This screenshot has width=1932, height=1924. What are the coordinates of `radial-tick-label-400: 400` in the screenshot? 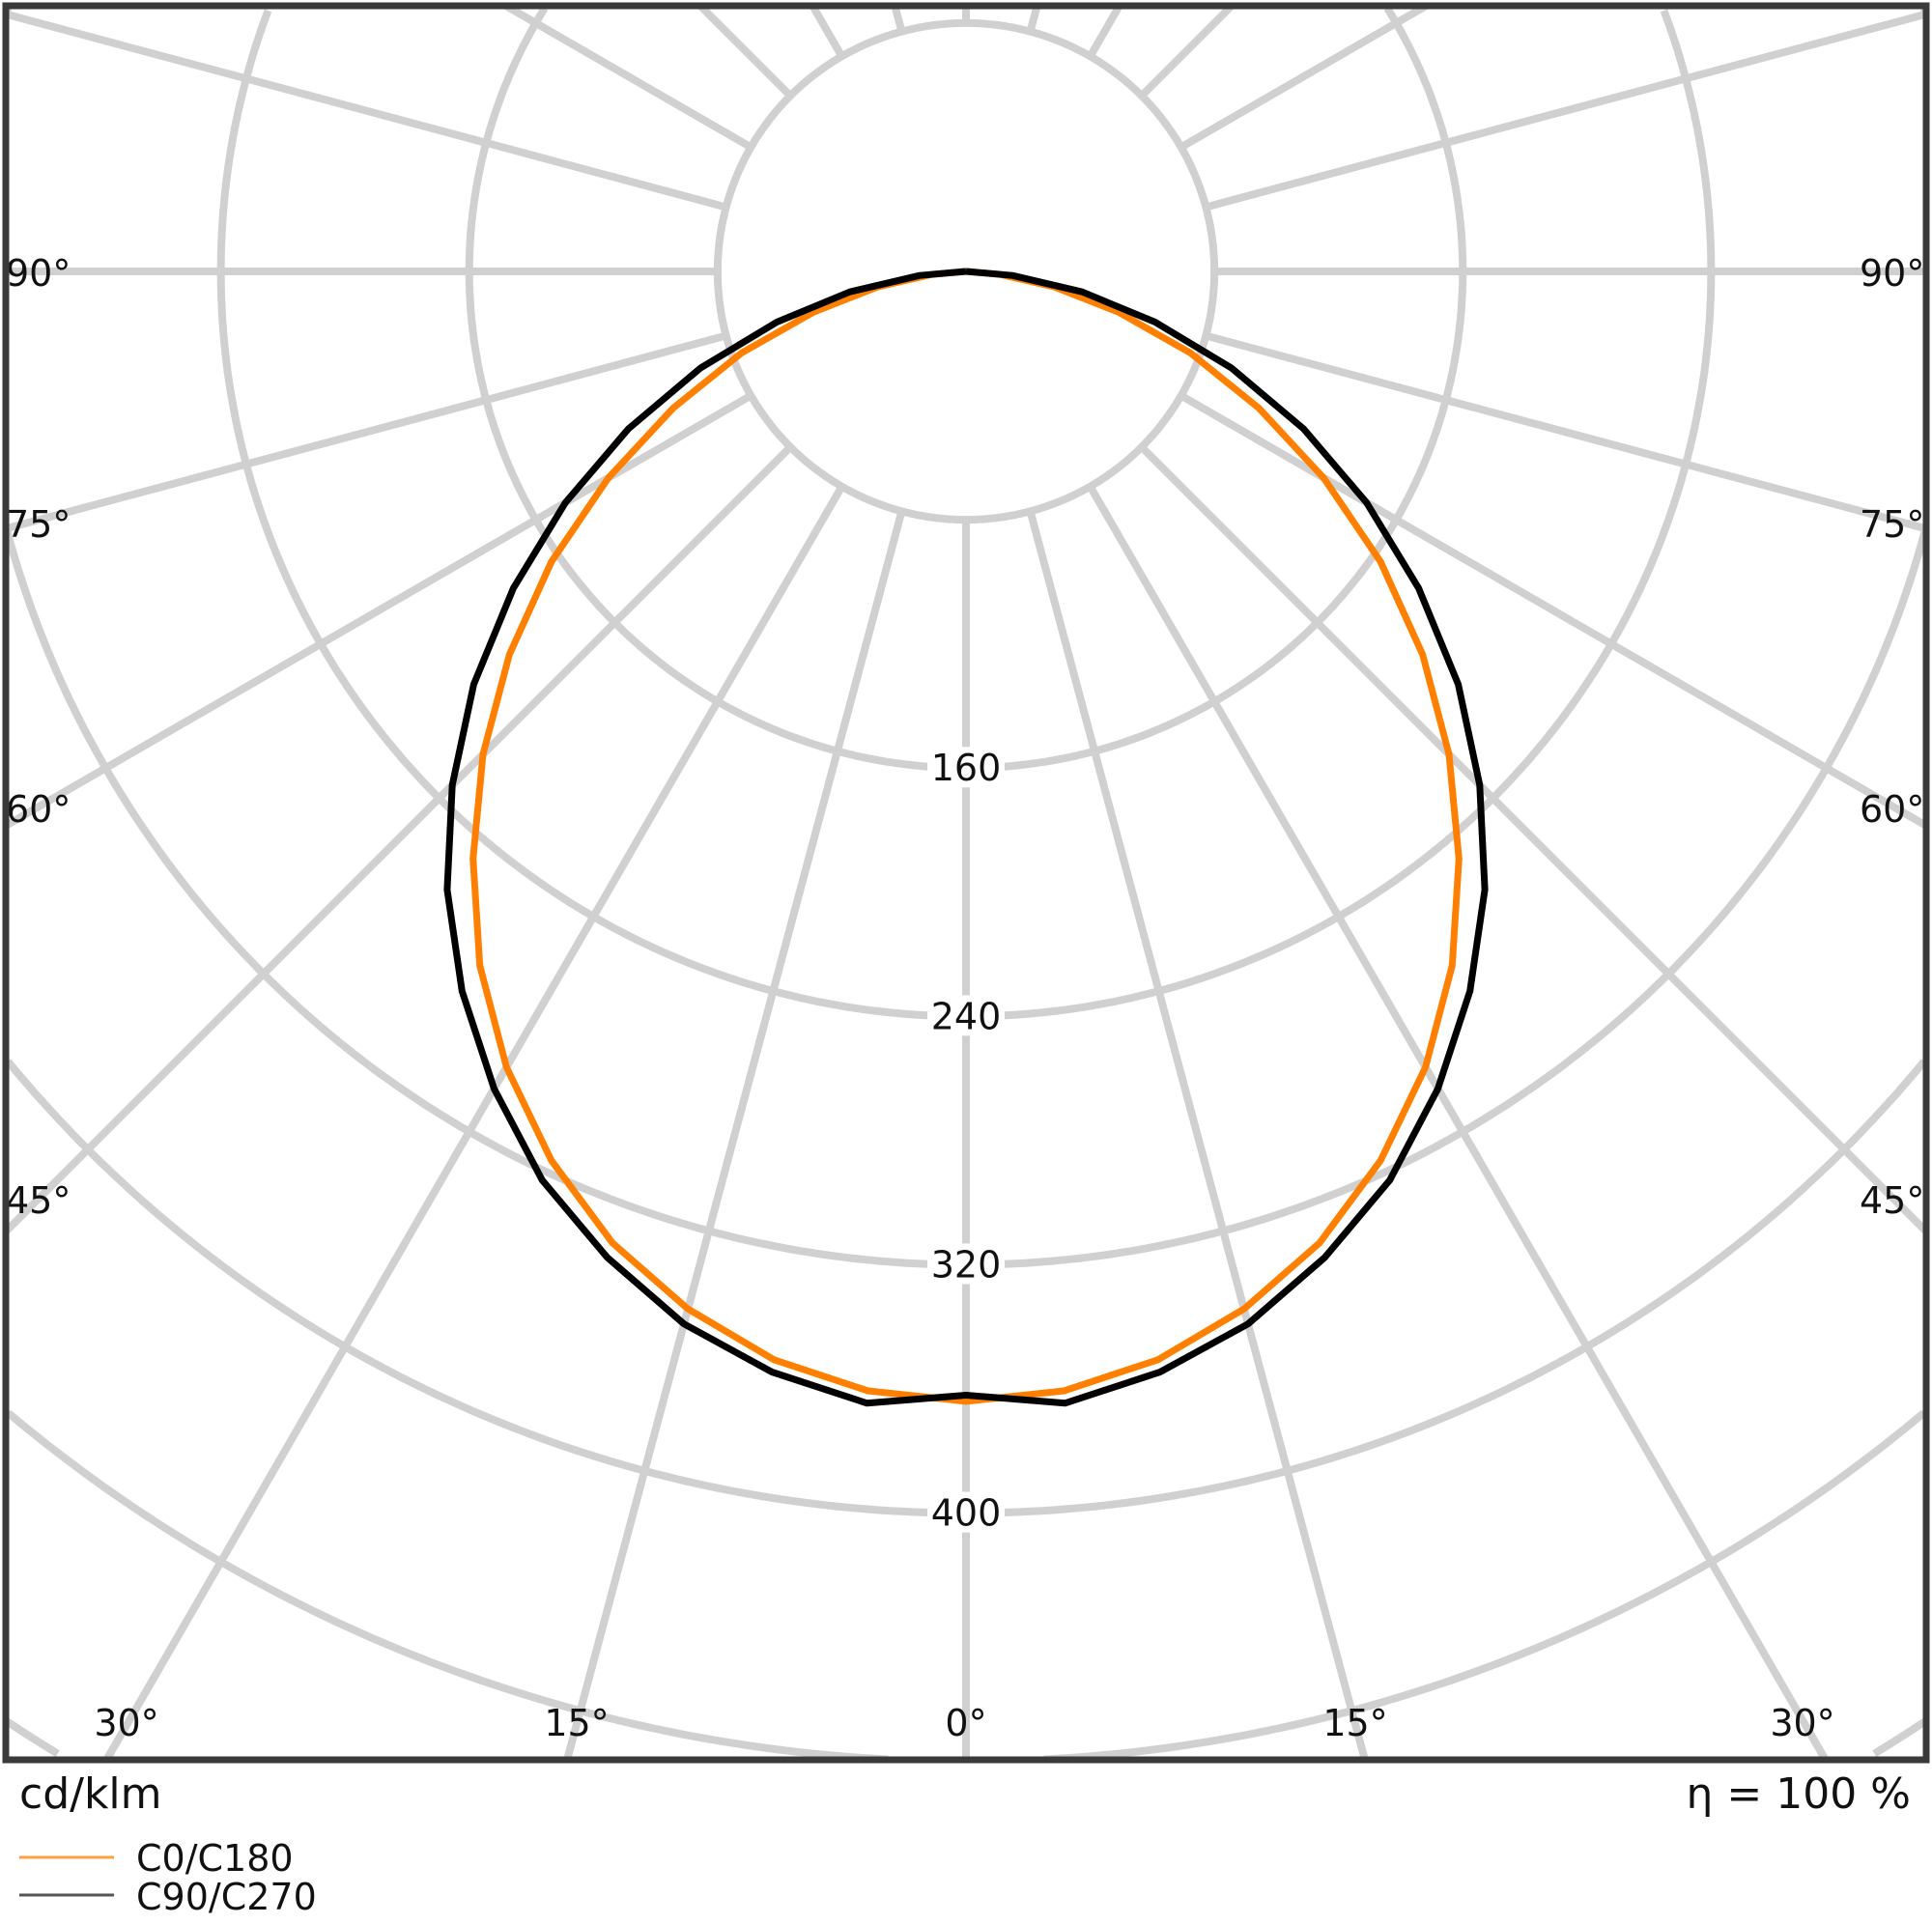 It's located at (966, 1513).